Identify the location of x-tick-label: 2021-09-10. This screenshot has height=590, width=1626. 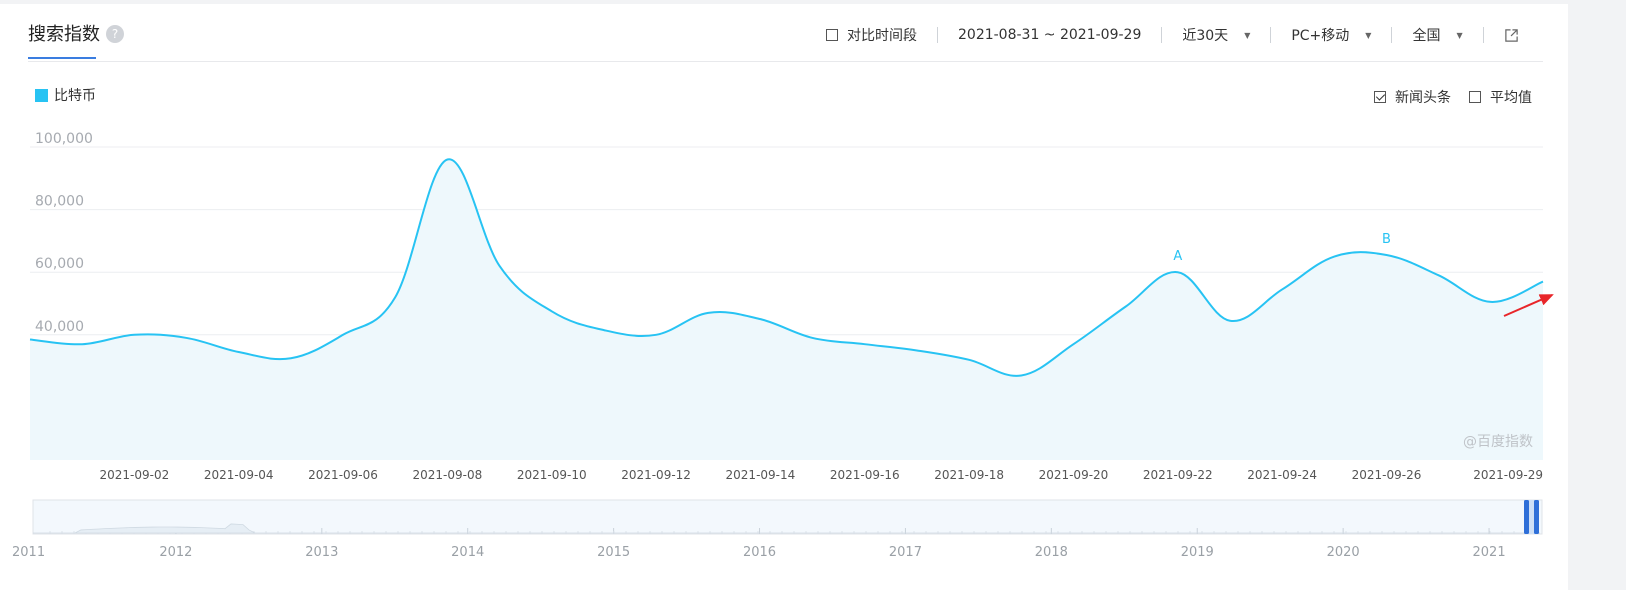
(552, 475).